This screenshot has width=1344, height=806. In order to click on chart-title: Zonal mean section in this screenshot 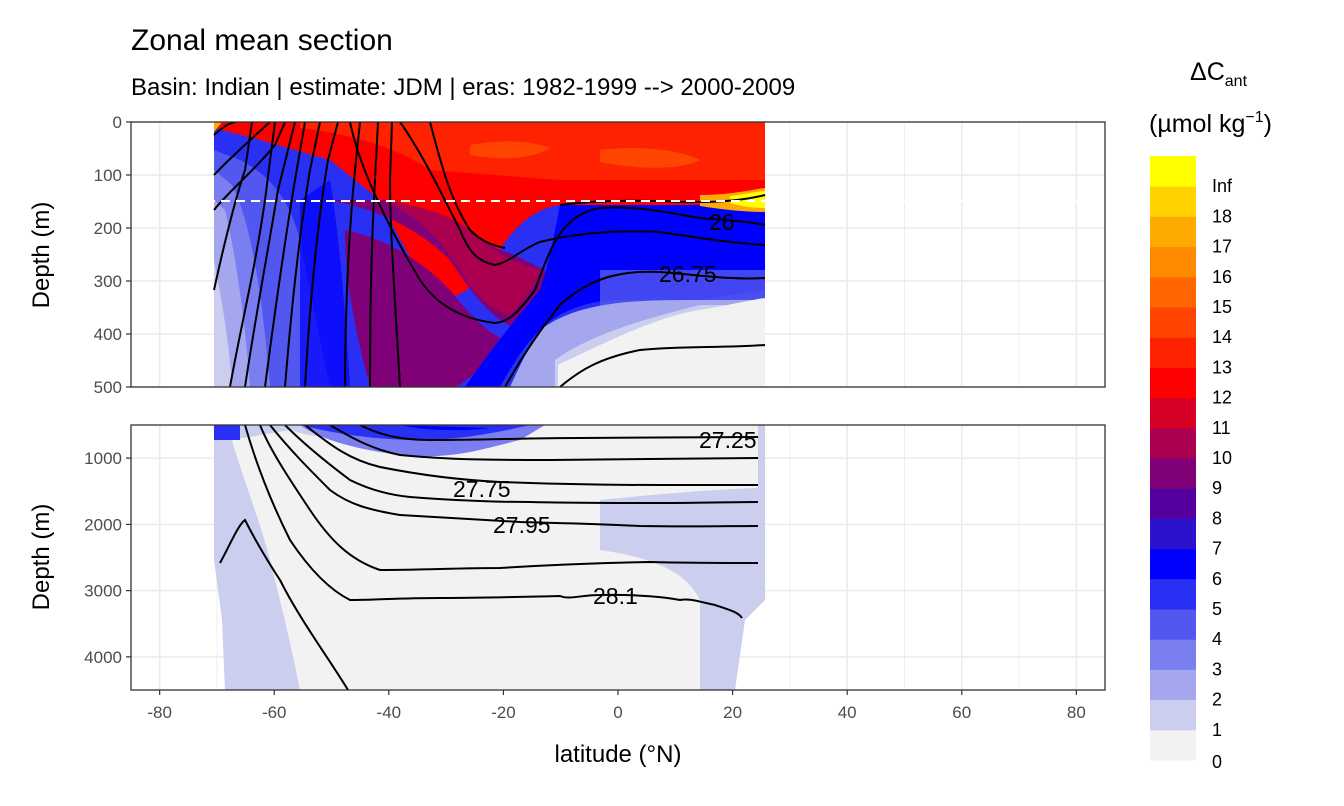, I will do `click(262, 40)`.